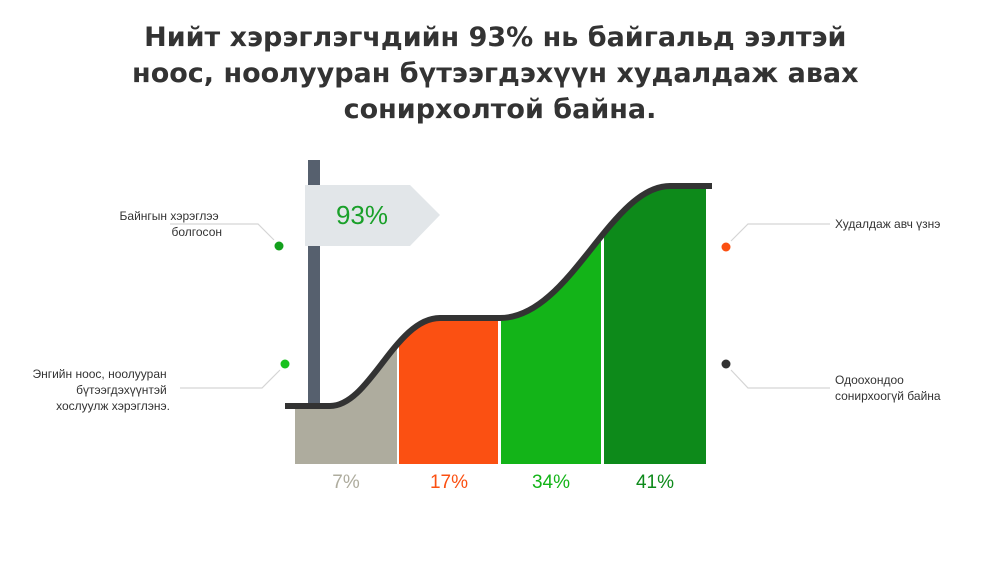 The height and width of the screenshot is (563, 1000). What do you see at coordinates (121, 390) in the screenshot?
I see `legend-line: бүтээгдэхүүнтэй` at bounding box center [121, 390].